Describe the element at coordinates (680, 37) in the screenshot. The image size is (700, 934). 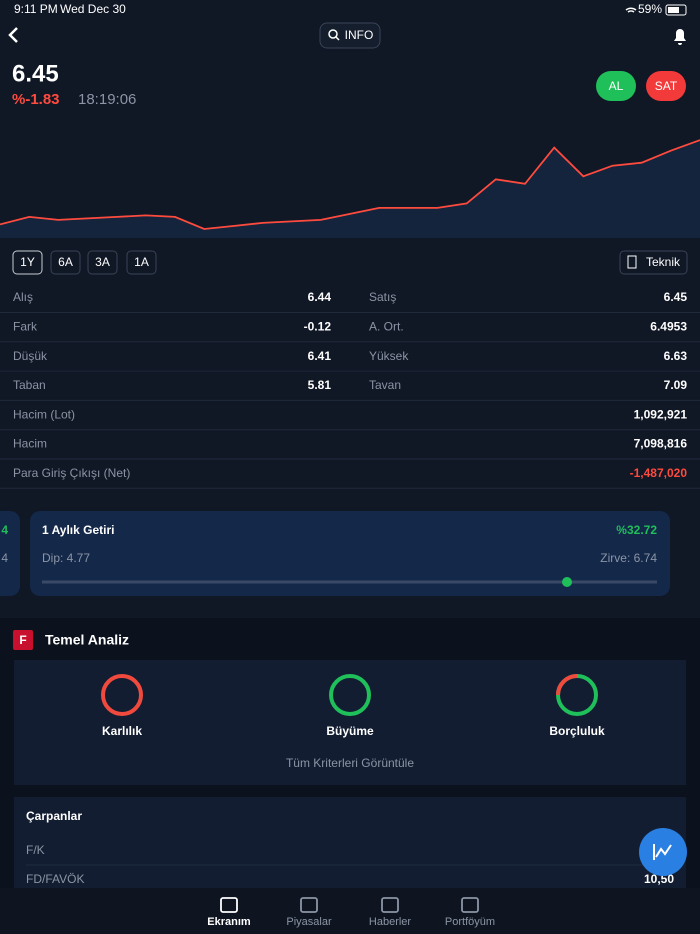
I see `bell-button` at that location.